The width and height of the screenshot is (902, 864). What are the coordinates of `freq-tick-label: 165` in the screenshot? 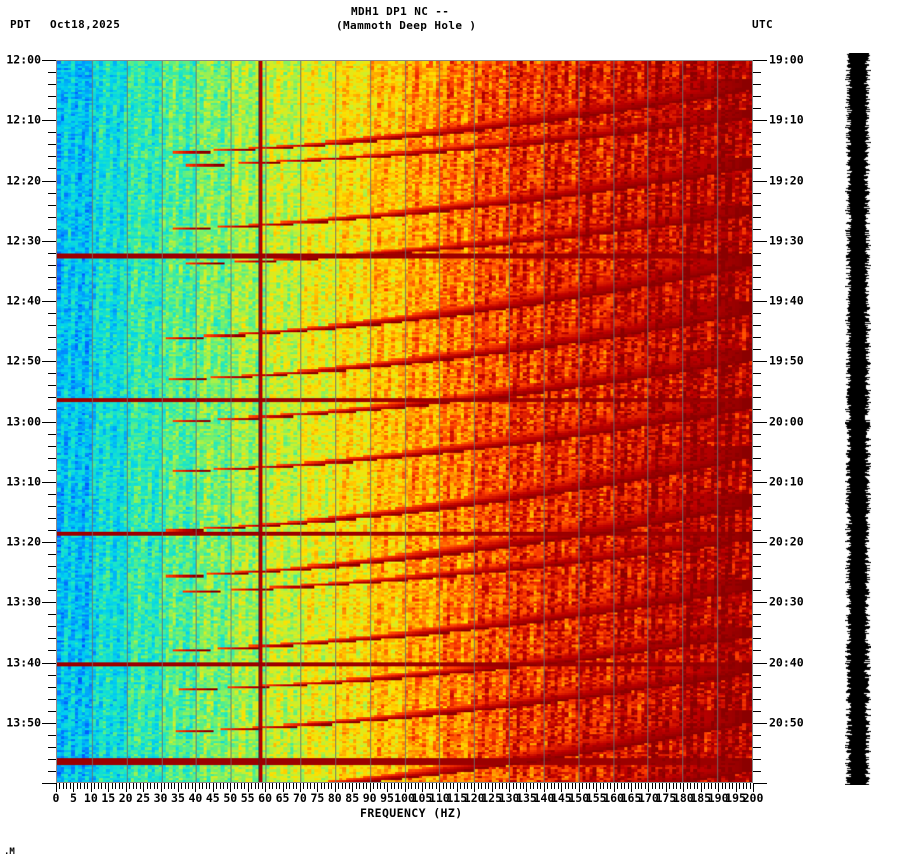 It's located at (631, 798).